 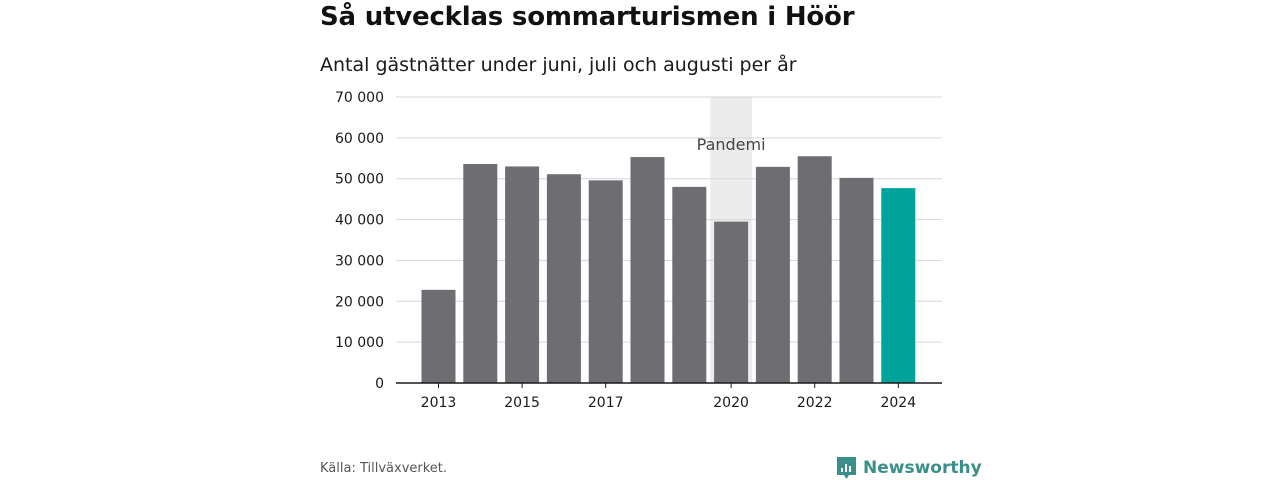 What do you see at coordinates (359, 302) in the screenshot?
I see `y-tick-label: 20 000` at bounding box center [359, 302].